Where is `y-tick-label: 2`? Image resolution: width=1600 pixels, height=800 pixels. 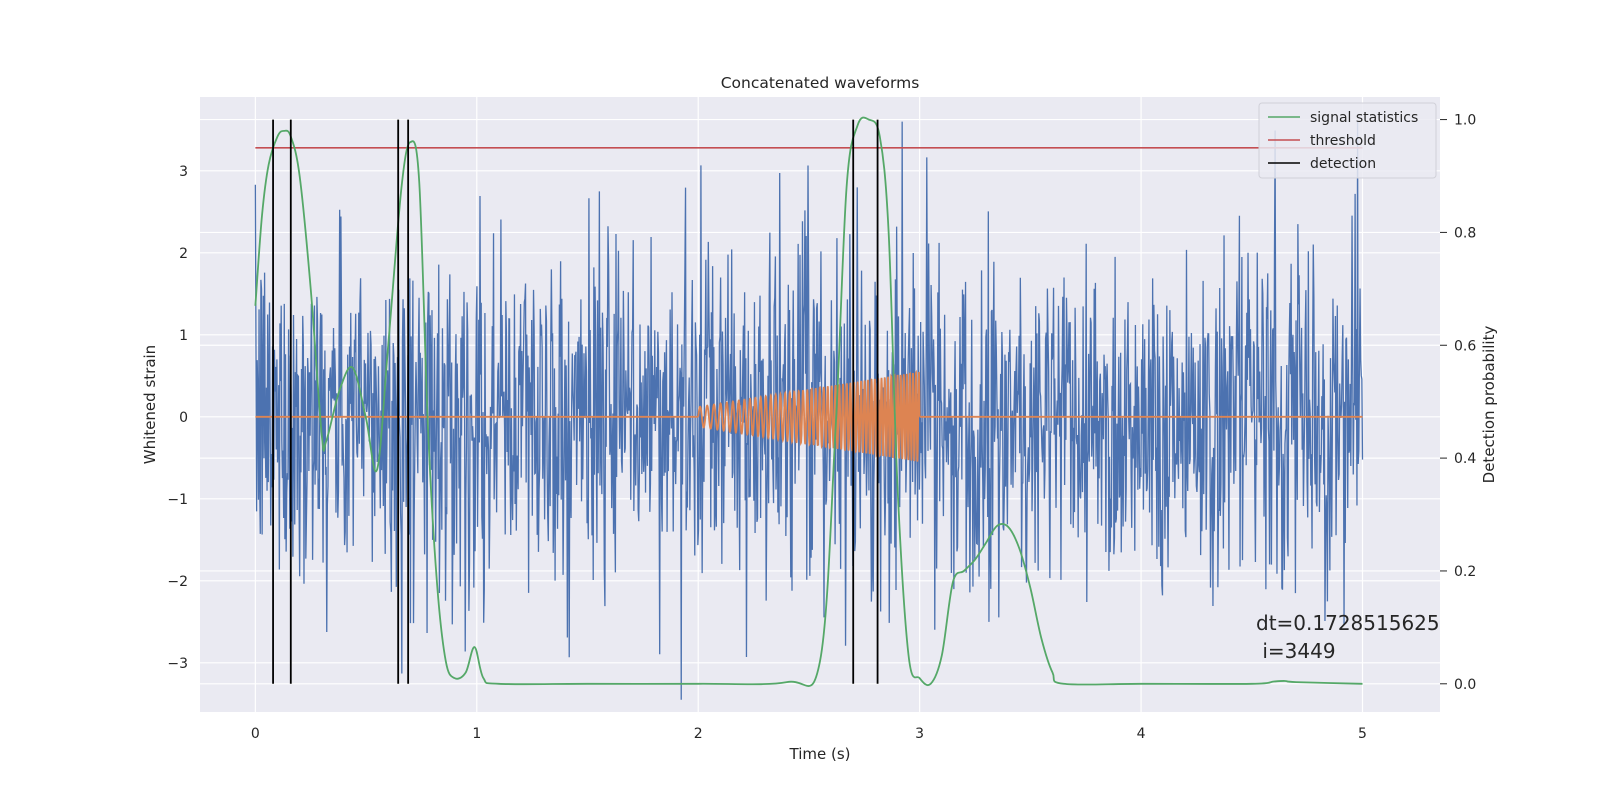
y-tick-label: 2 is located at coordinates (183, 254).